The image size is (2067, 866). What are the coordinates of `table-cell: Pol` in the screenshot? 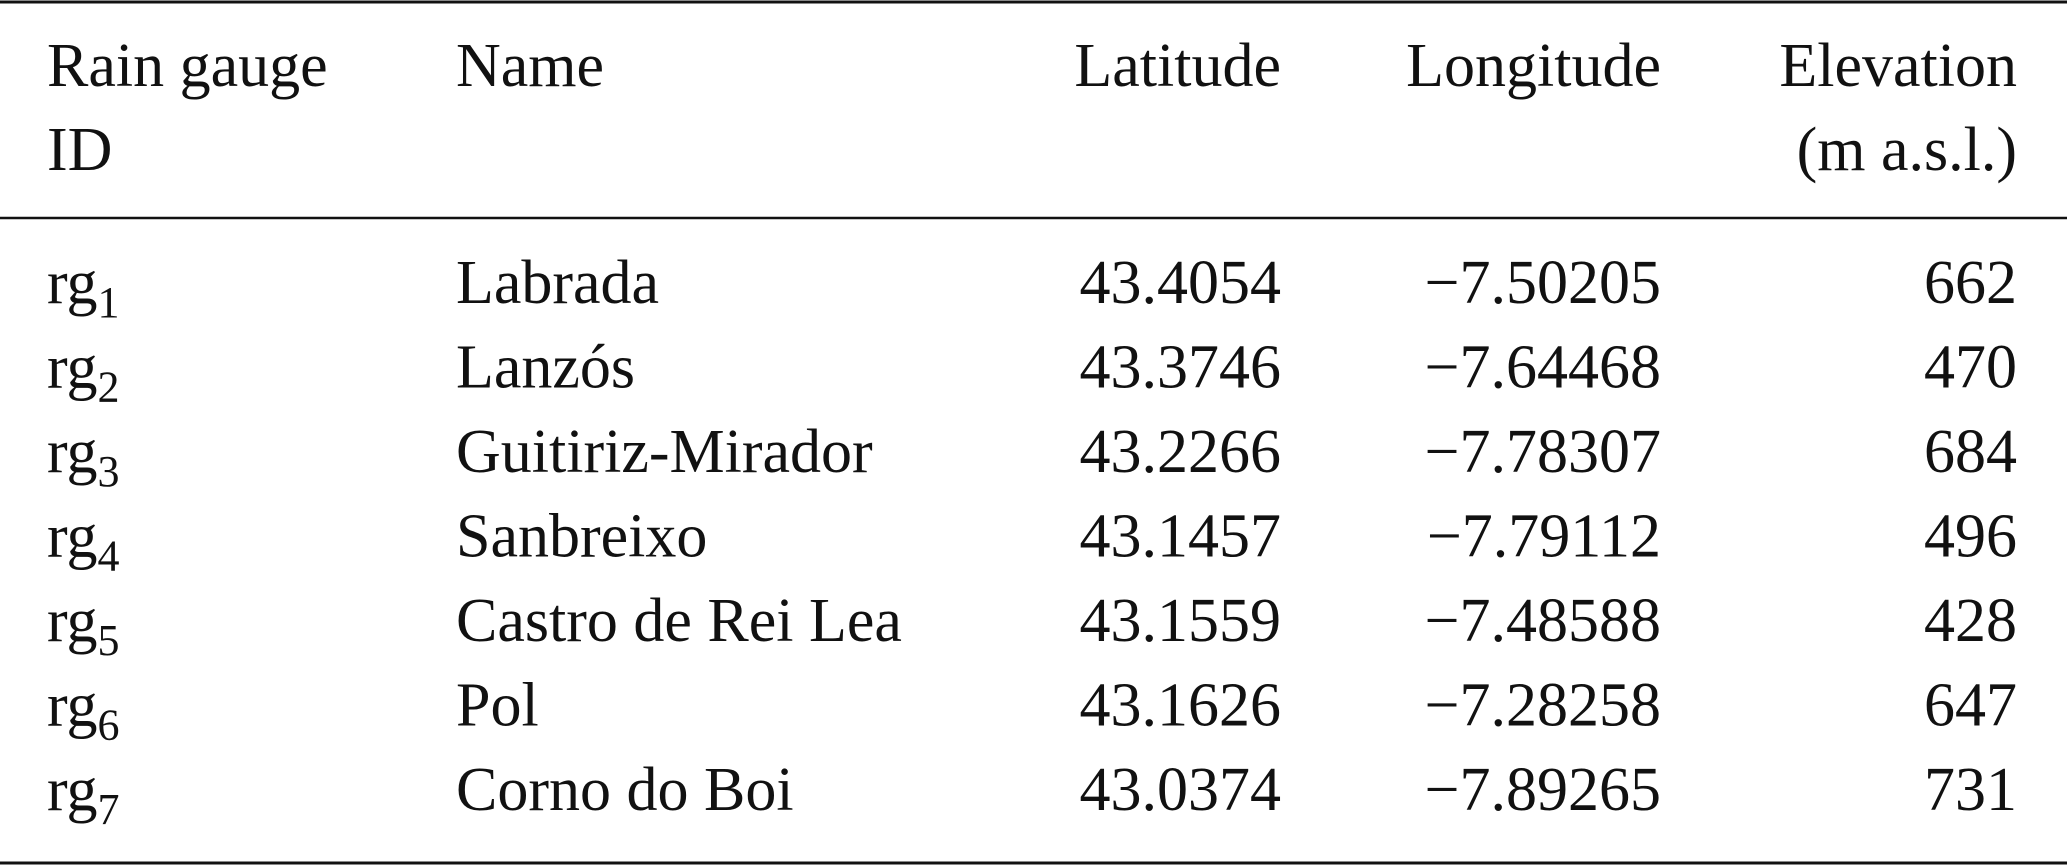 It's located at (497, 706).